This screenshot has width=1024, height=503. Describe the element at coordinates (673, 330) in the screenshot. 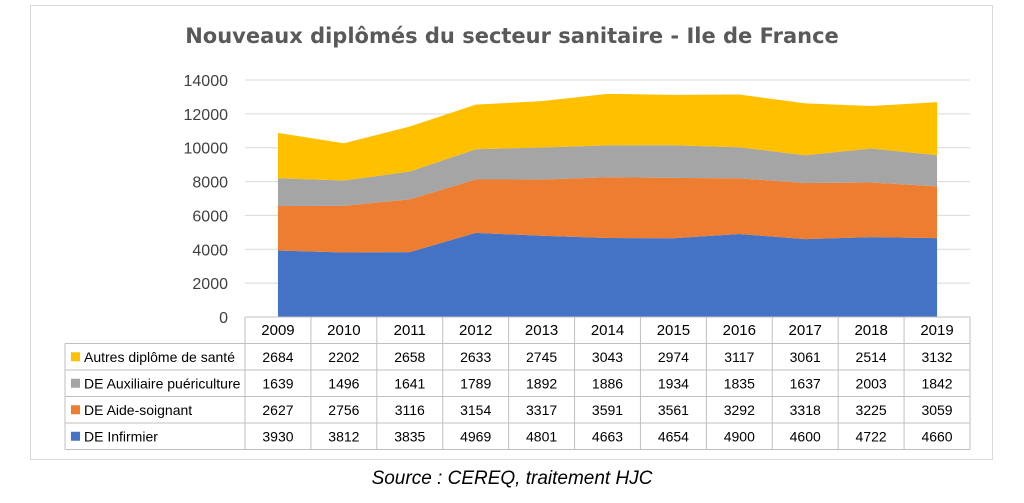

I see `category-label: 2015` at that location.